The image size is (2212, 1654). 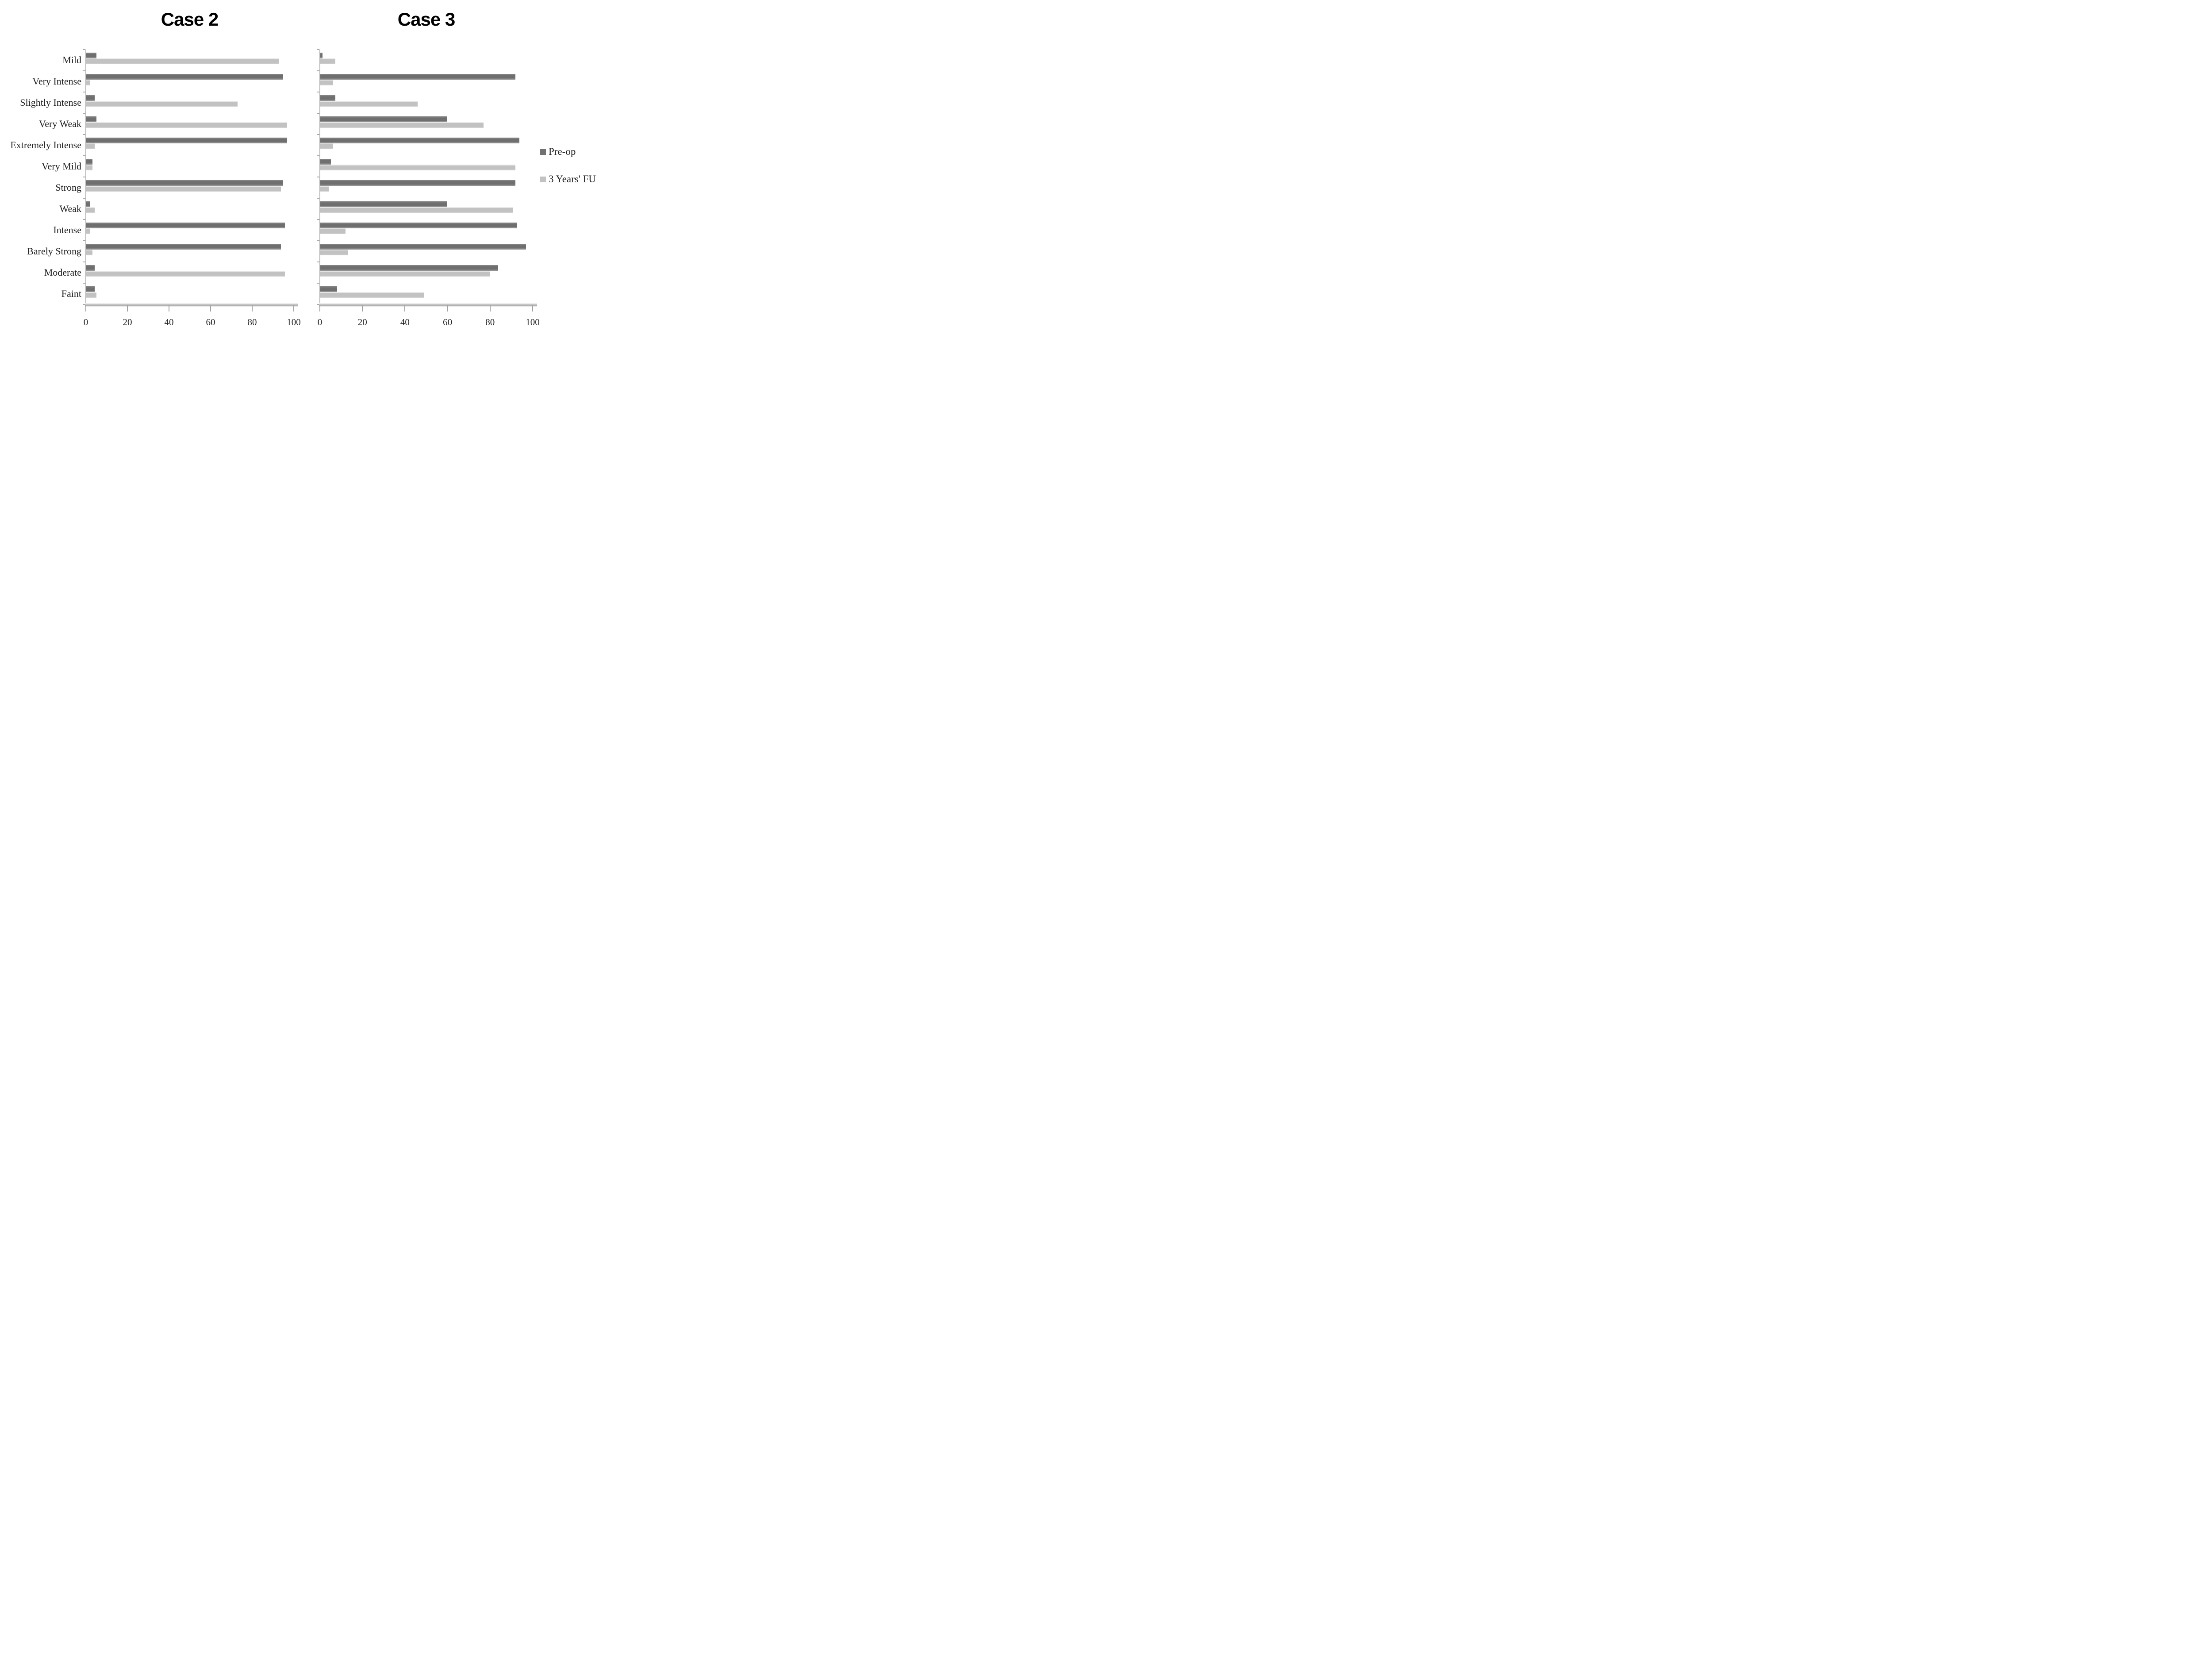 I want to click on bar-case-2-moderate-pre-op, so click(x=91, y=268).